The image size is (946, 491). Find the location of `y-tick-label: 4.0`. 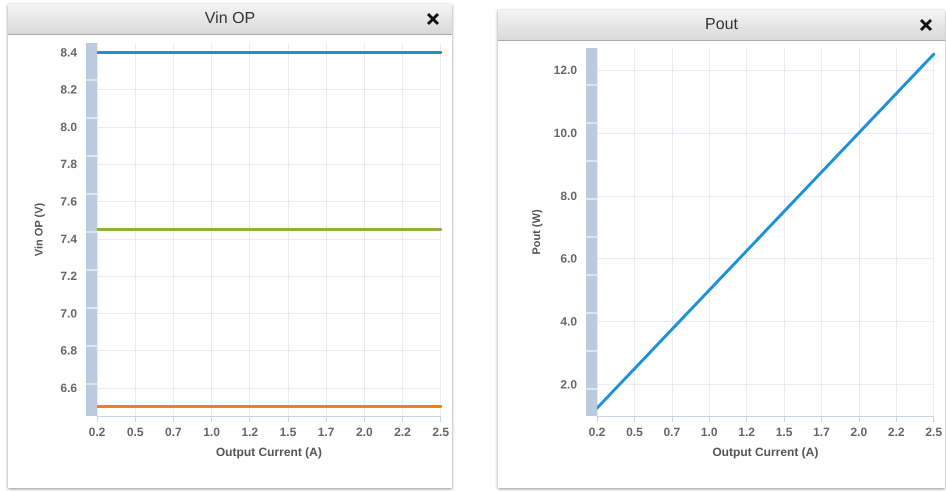

y-tick-label: 4.0 is located at coordinates (569, 321).